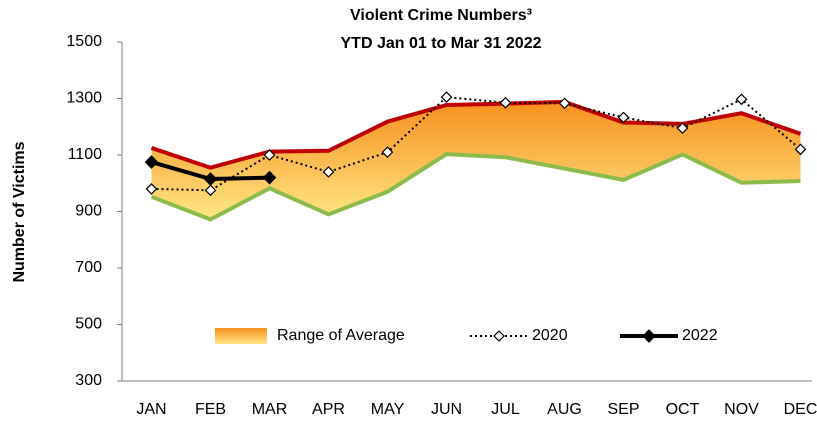 This screenshot has width=817, height=424. What do you see at coordinates (388, 409) in the screenshot?
I see `x-tick-label: MAY` at bounding box center [388, 409].